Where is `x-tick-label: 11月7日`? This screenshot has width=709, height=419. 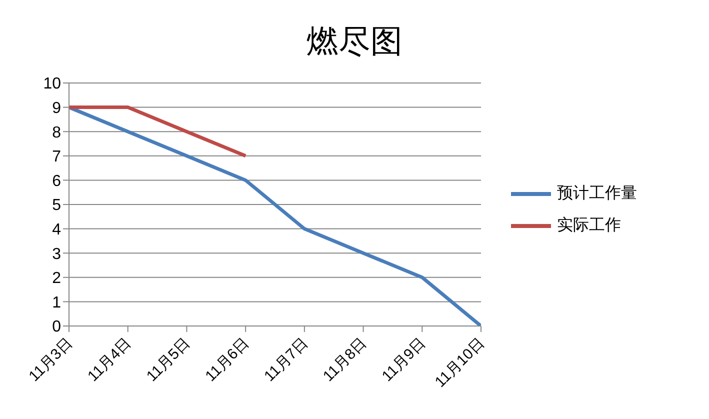
x-tick-label: 11月7日 is located at coordinates (286, 359).